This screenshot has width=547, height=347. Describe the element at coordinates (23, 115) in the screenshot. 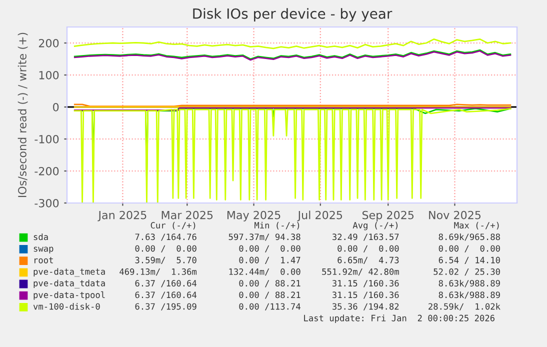

I see `y-axis-title: IOs/second read (-) / write (+)` at that location.